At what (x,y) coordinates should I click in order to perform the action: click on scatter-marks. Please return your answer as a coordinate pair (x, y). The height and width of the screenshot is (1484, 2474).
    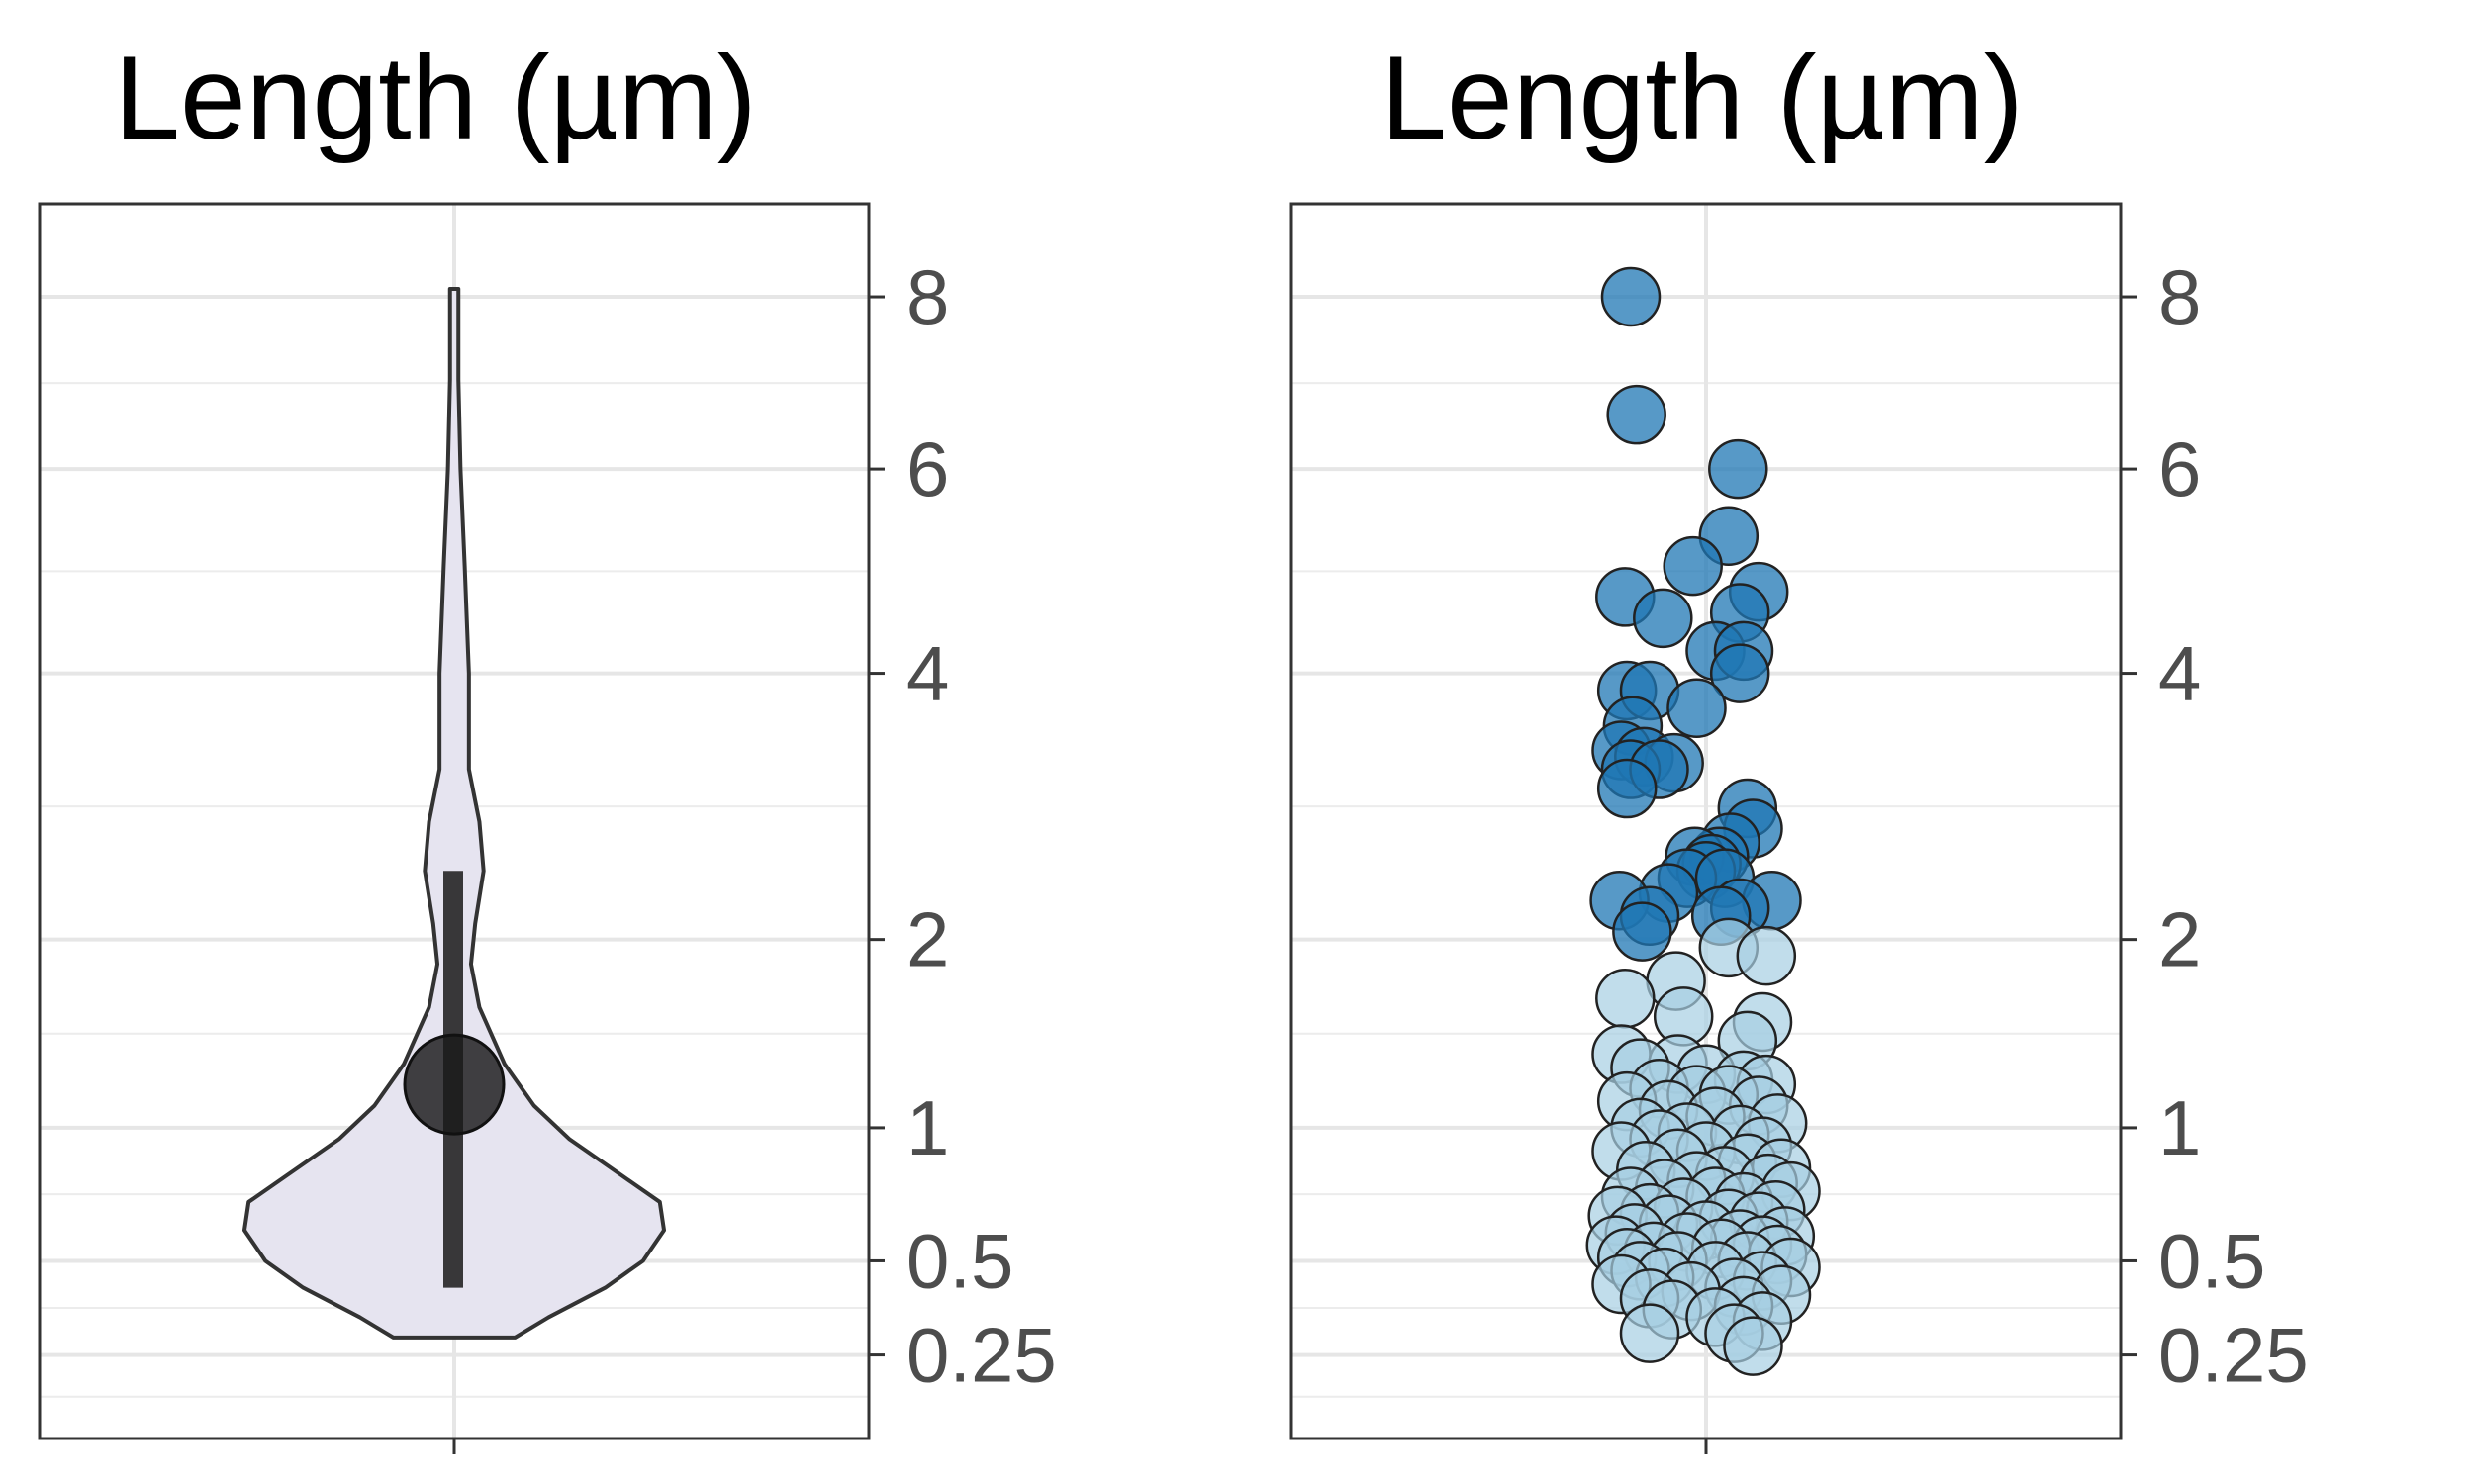
    Looking at the image, I should click on (1703, 821).